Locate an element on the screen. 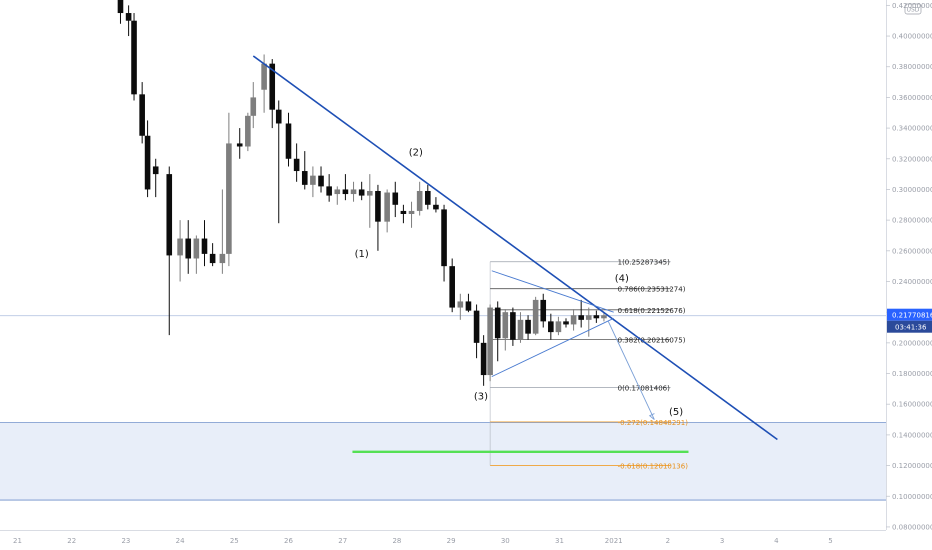  x-tick-label: 30 is located at coordinates (505, 541).